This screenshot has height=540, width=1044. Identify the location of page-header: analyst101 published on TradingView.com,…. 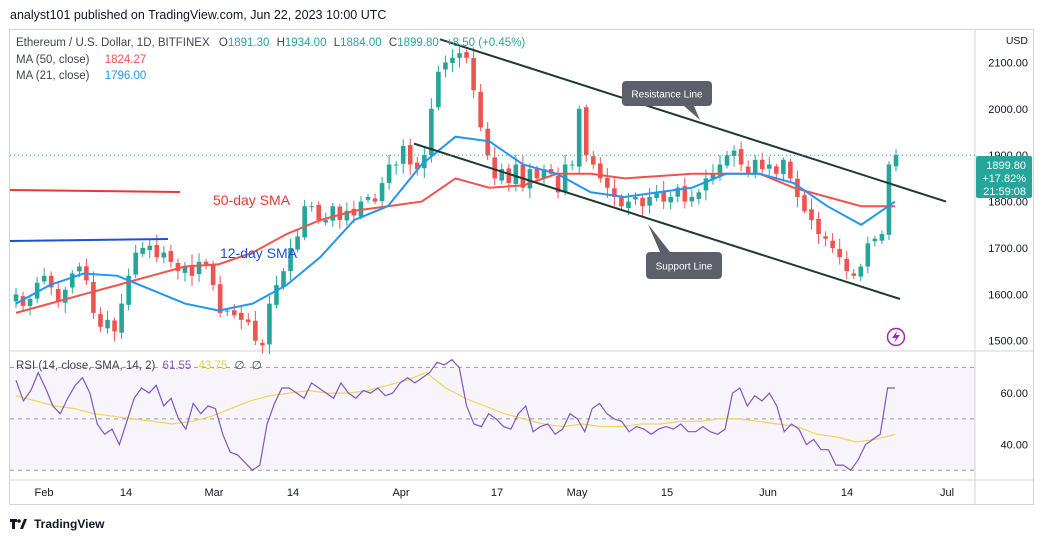
(522, 15).